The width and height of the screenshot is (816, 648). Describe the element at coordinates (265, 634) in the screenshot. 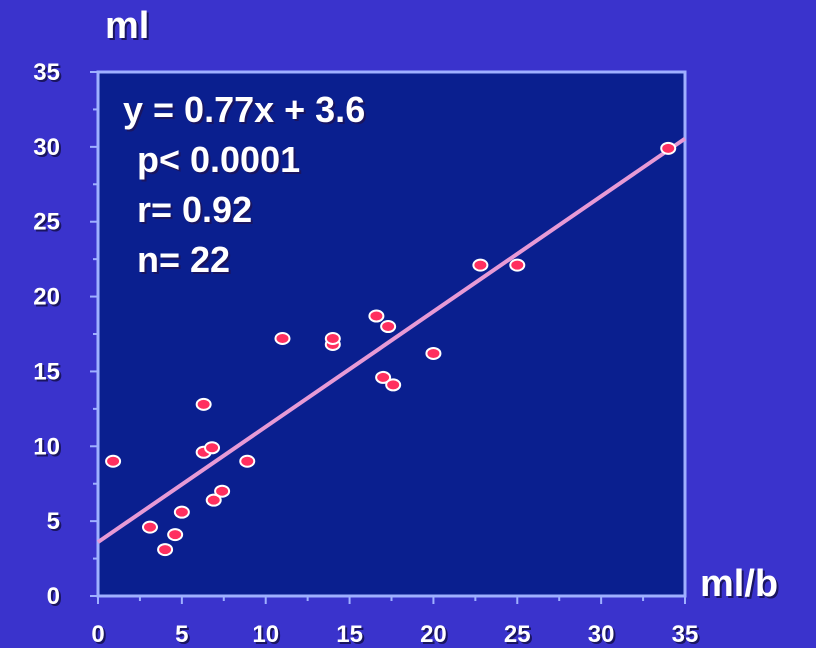

I see `x-tick-label: 10` at that location.